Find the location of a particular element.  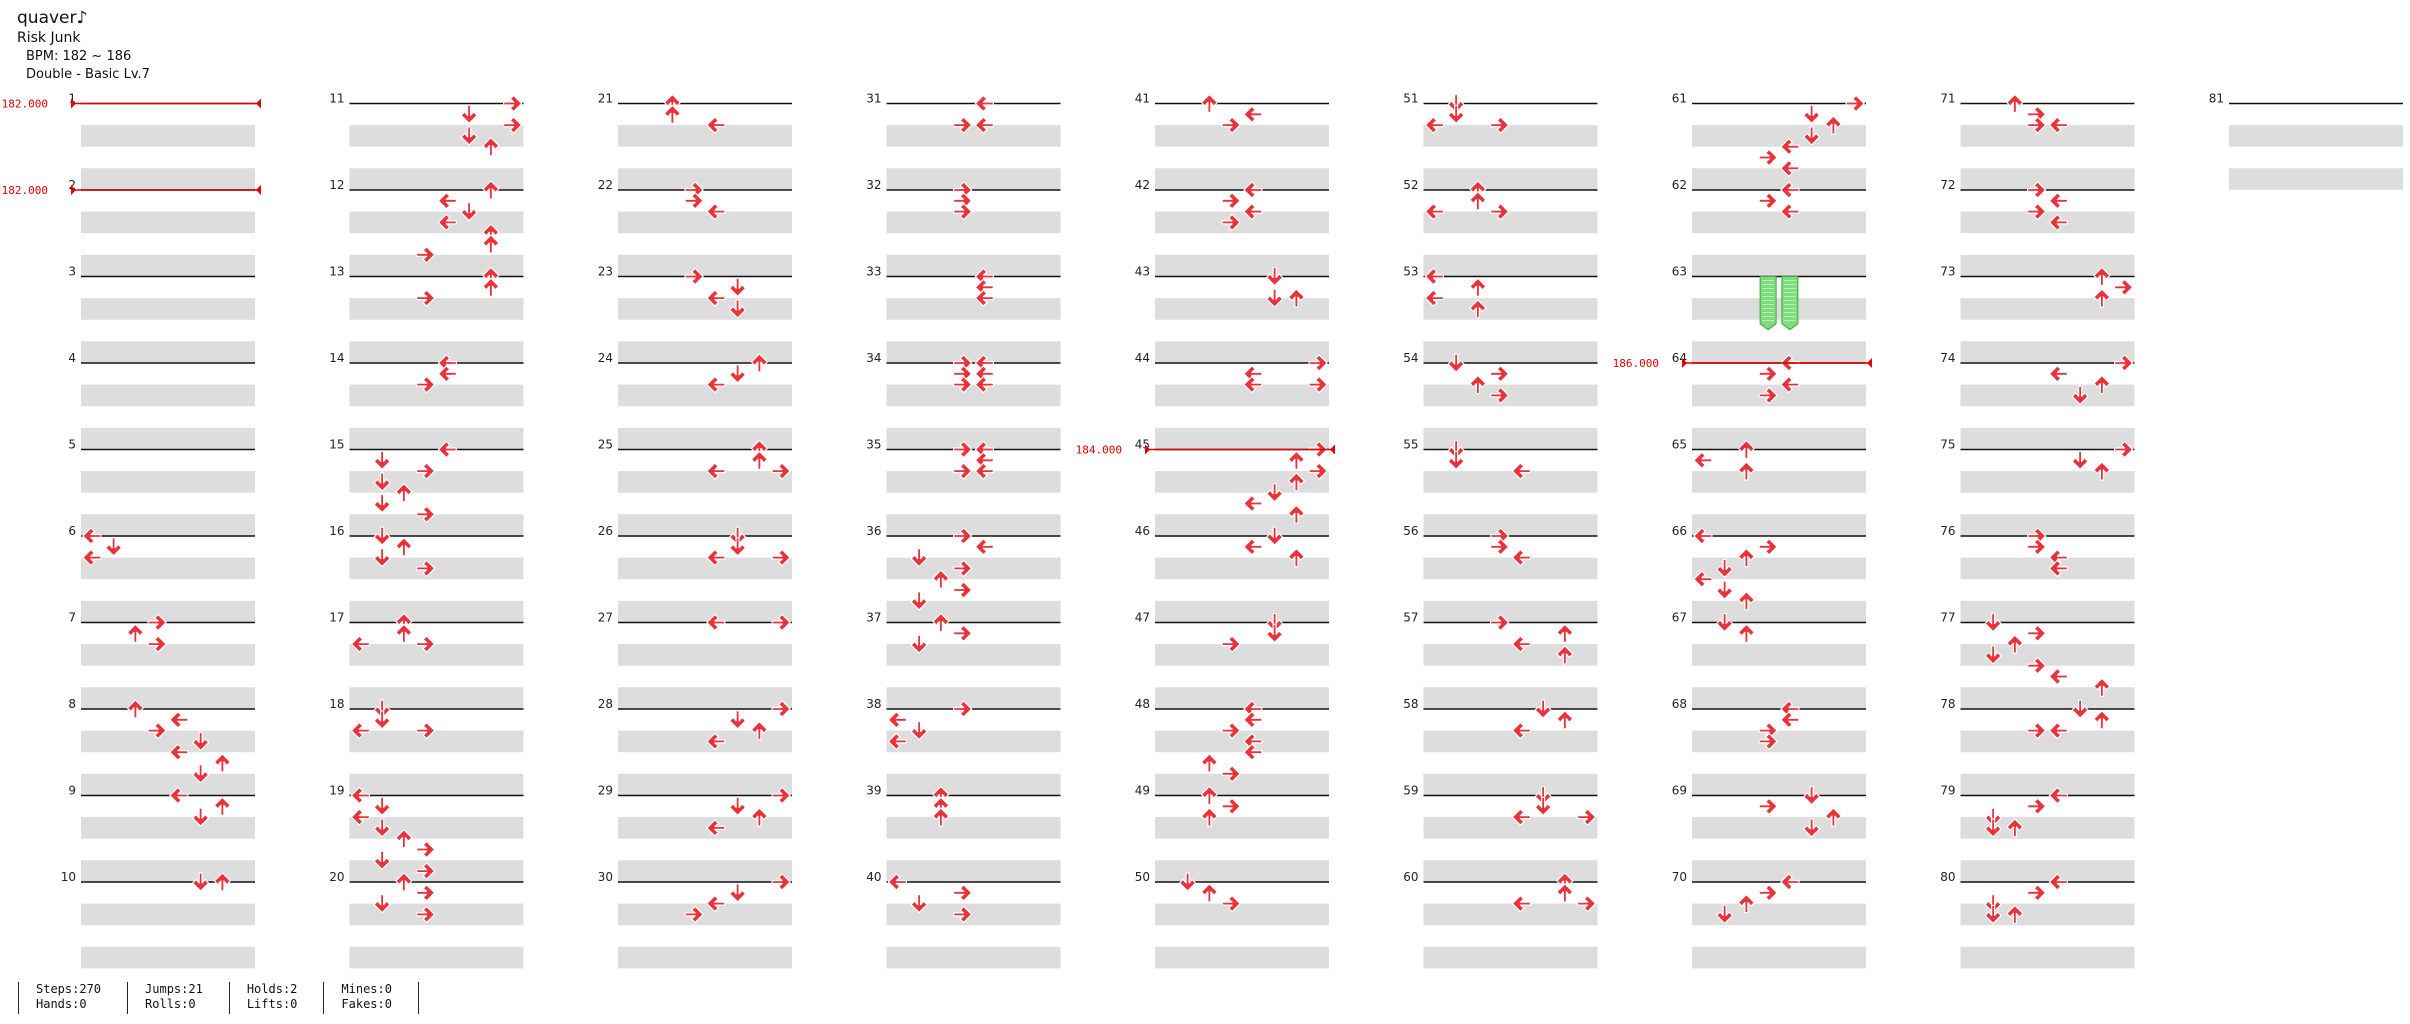

measure-30: 30 is located at coordinates (695, 919).